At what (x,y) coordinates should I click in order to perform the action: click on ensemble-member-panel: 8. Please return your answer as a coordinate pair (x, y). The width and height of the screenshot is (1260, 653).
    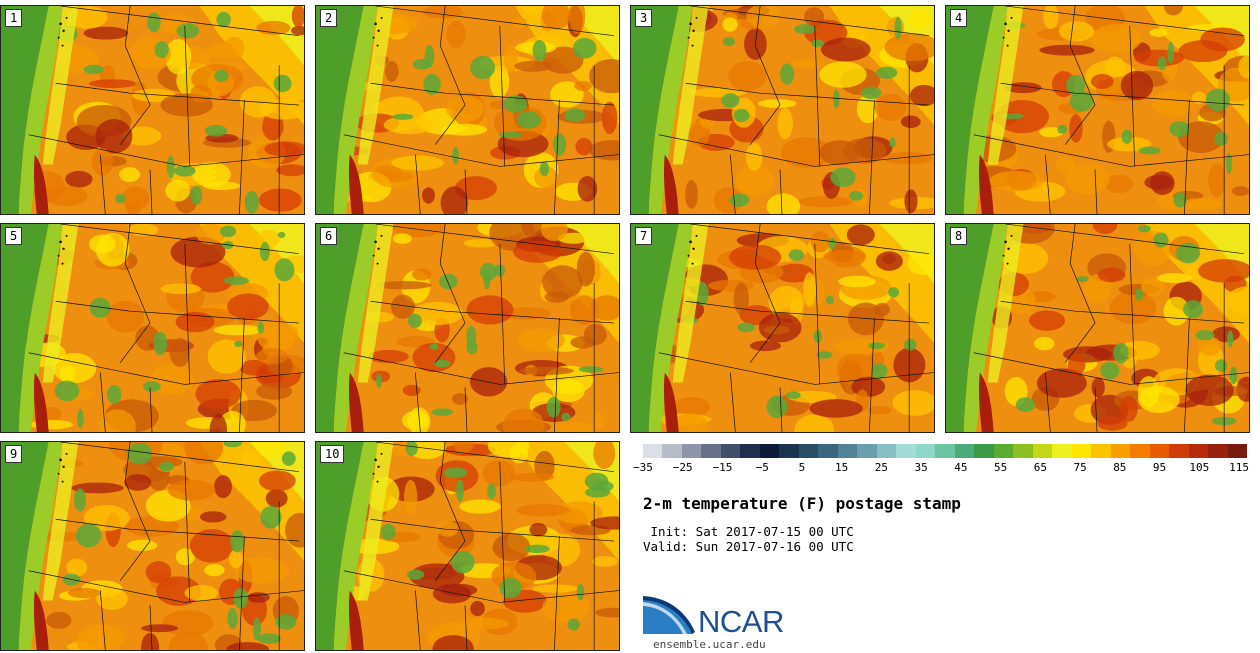
    Looking at the image, I should click on (1097, 328).